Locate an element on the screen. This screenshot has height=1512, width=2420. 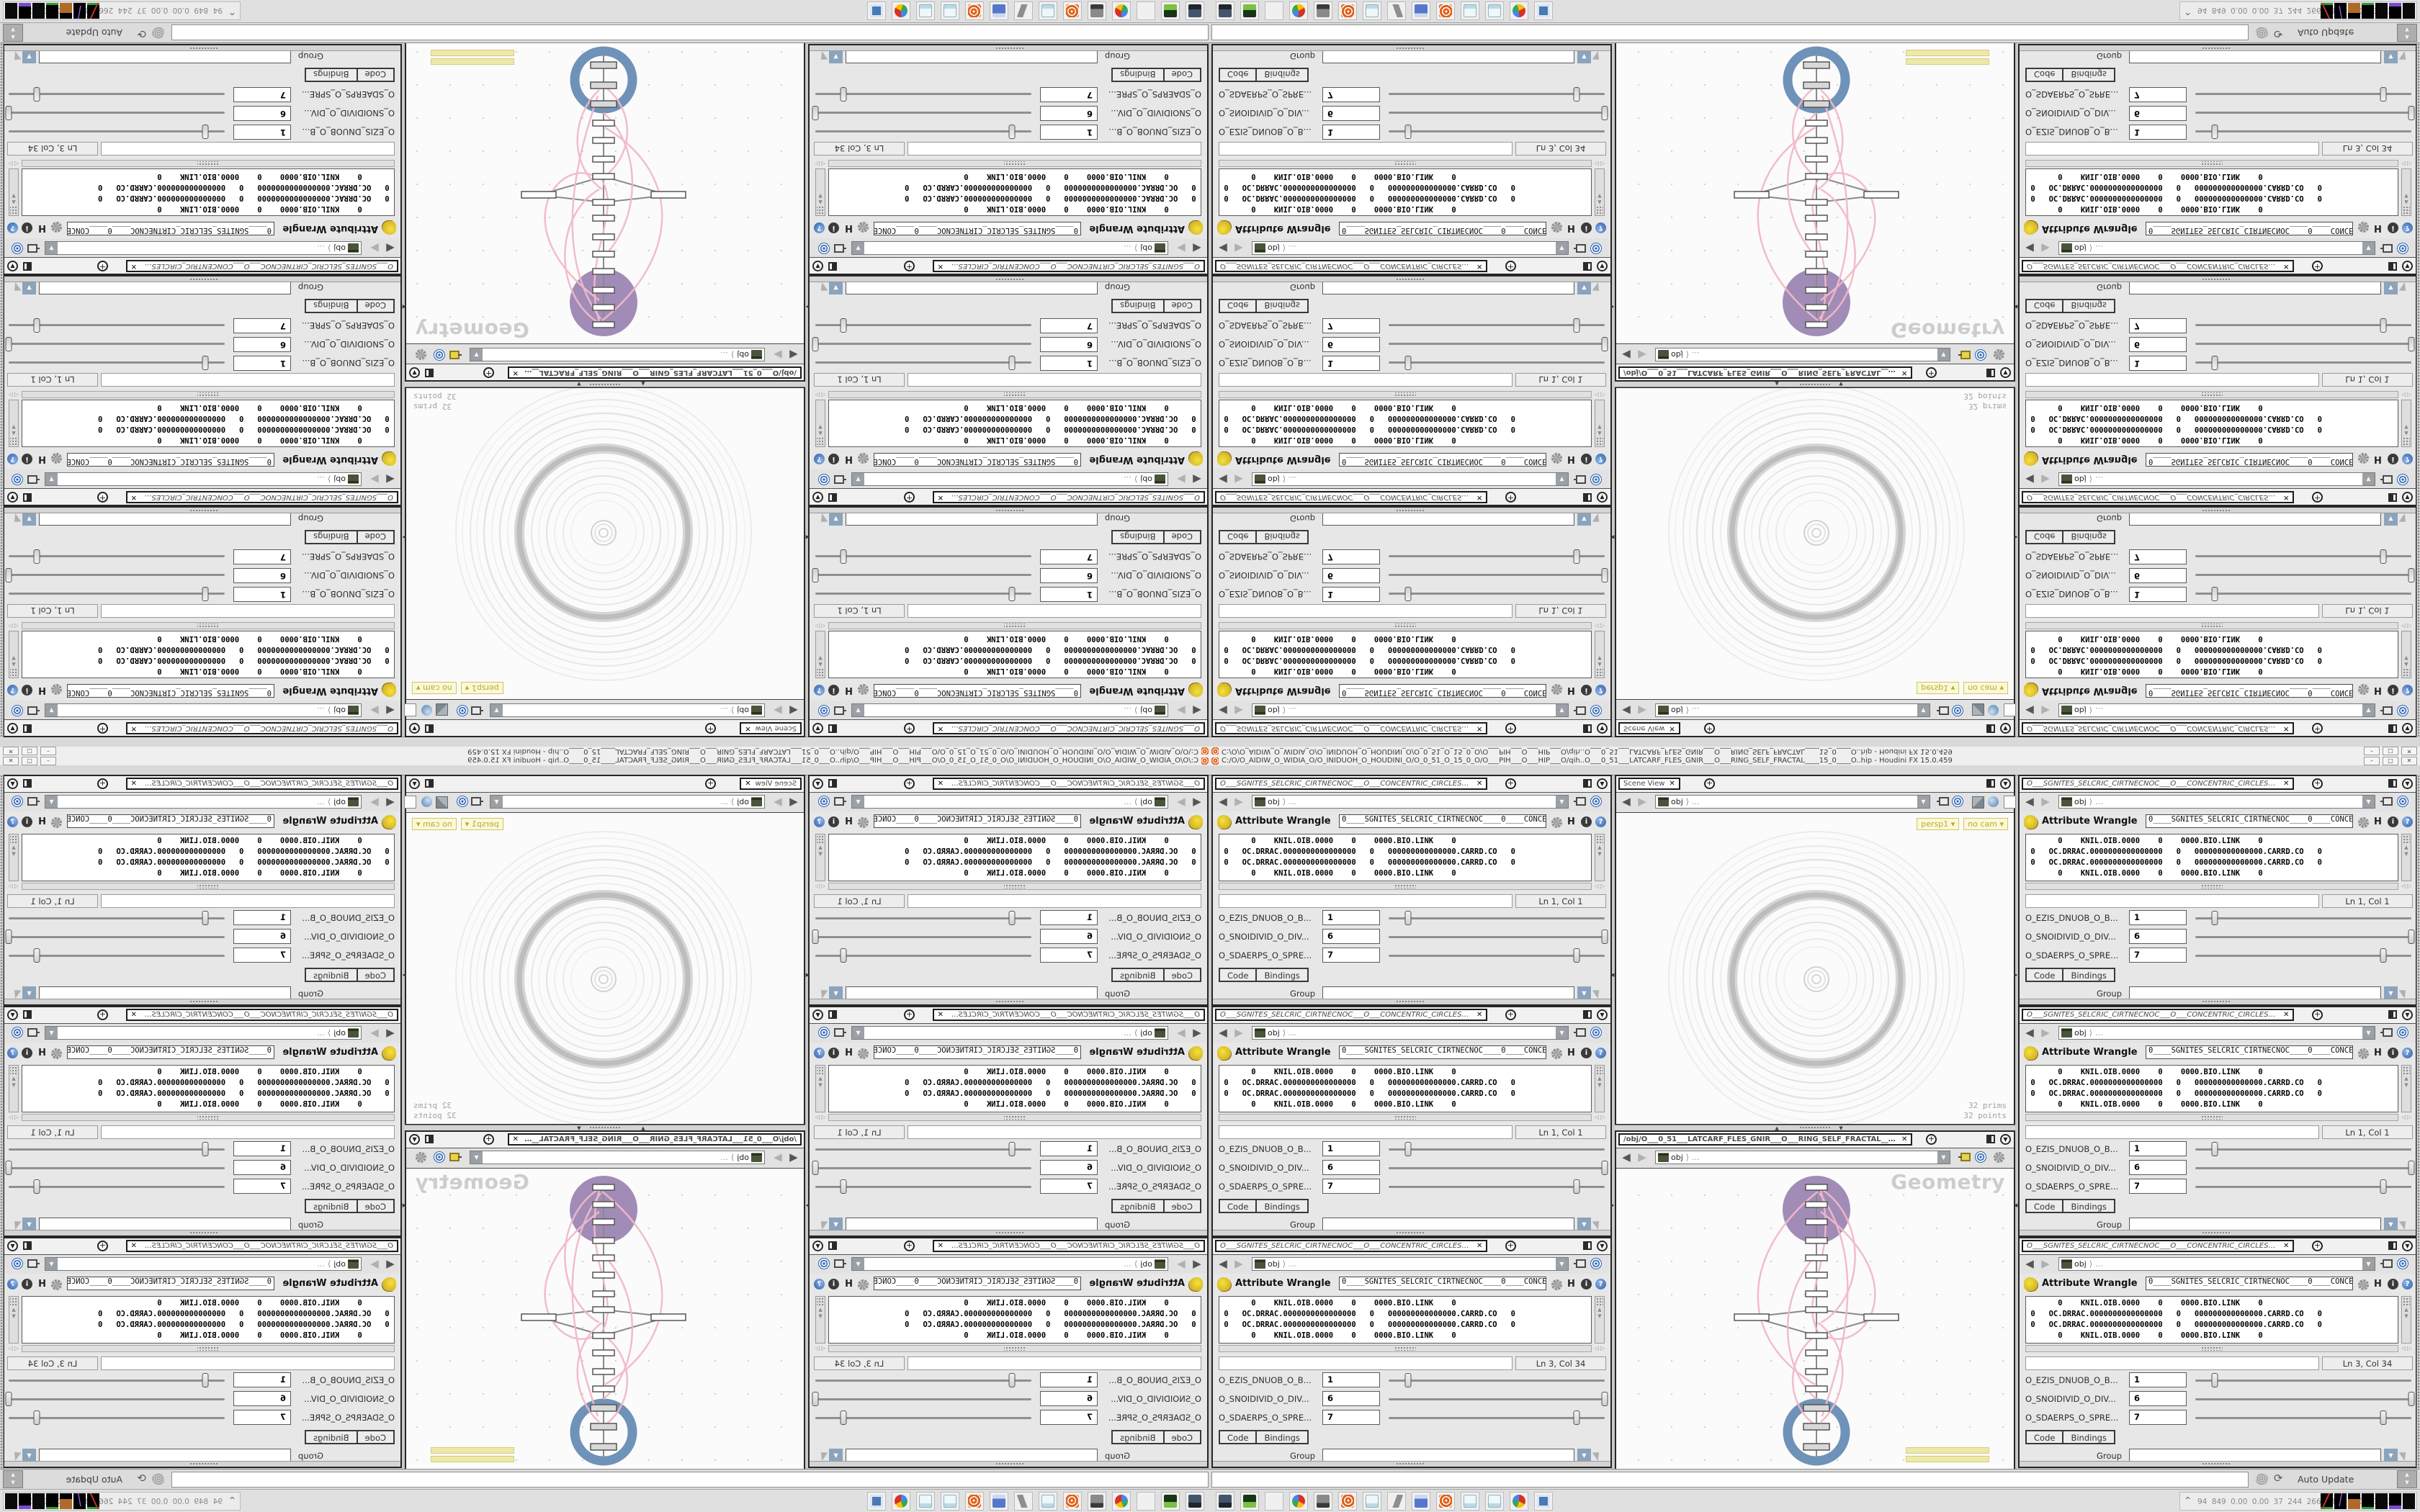
param-value-field: 1 is located at coordinates (1351, 917).